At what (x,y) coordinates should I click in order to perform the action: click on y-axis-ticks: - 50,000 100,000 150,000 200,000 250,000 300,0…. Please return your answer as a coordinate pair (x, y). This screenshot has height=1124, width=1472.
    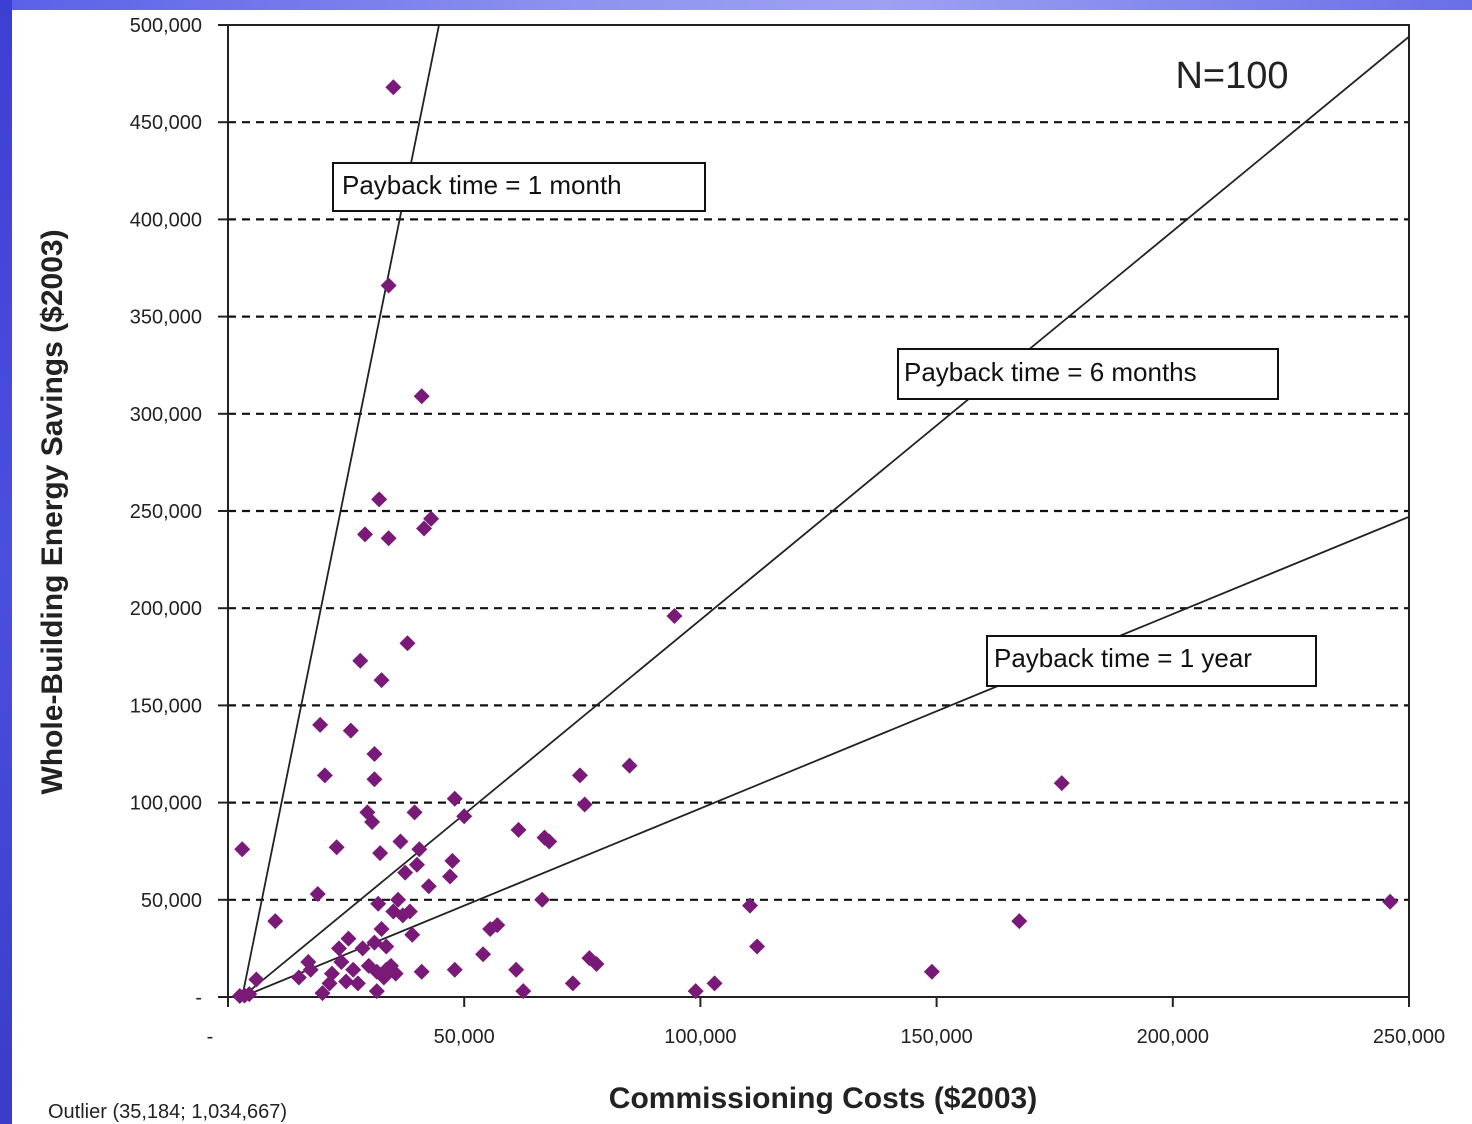
    Looking at the image, I should click on (179, 512).